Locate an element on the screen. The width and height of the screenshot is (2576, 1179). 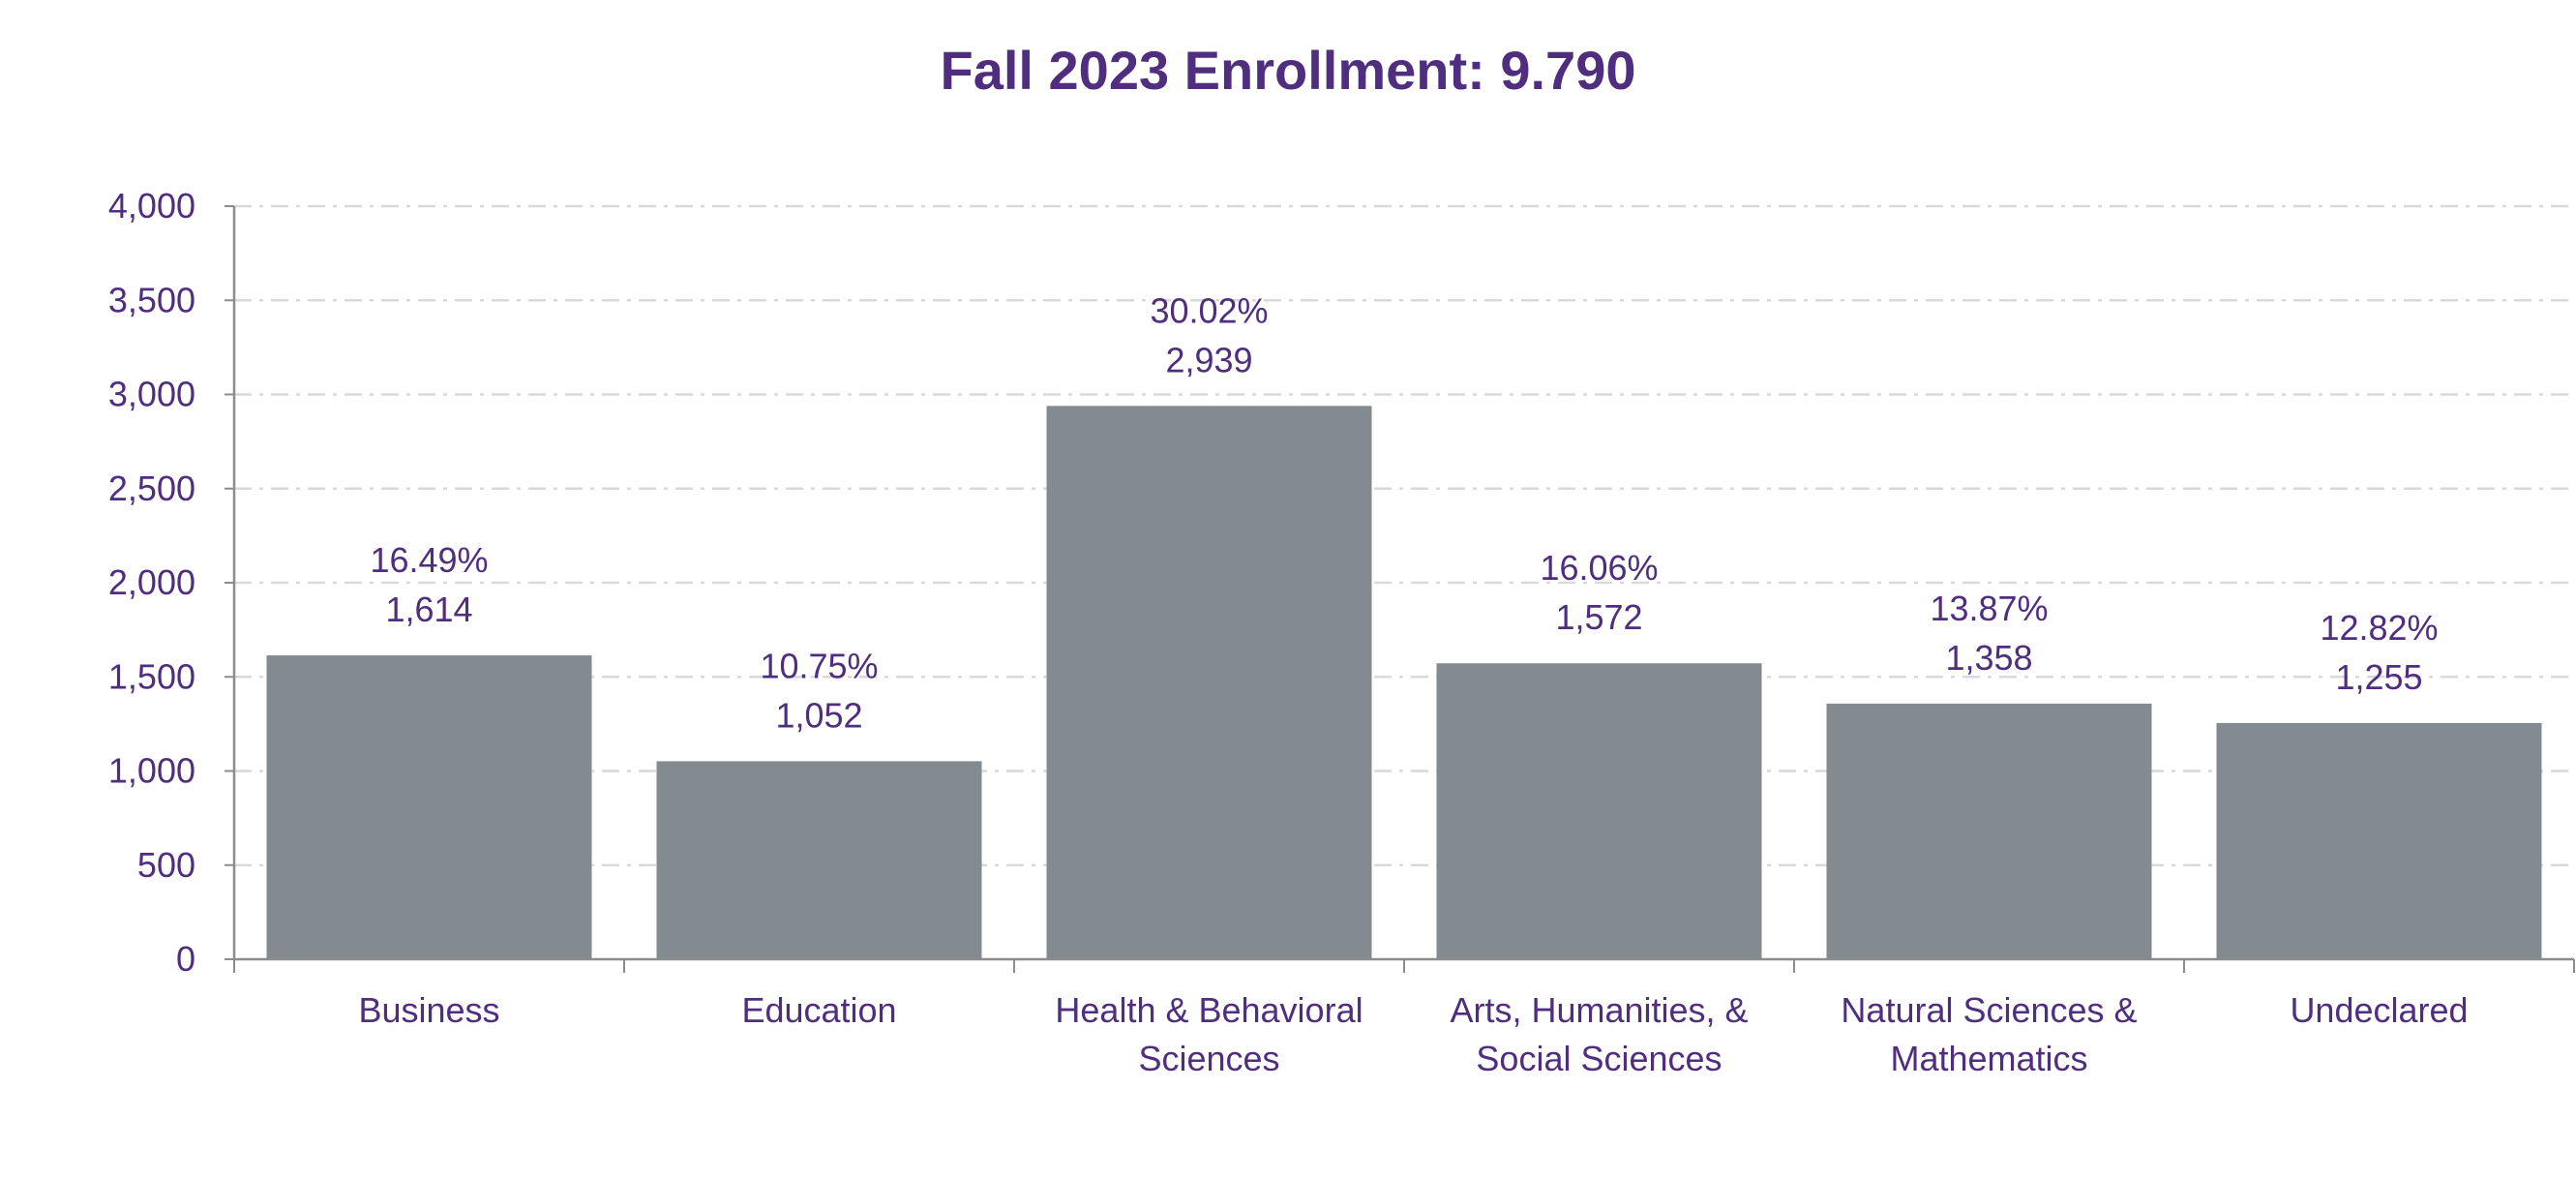
value-label: 1,358 is located at coordinates (1988, 658).